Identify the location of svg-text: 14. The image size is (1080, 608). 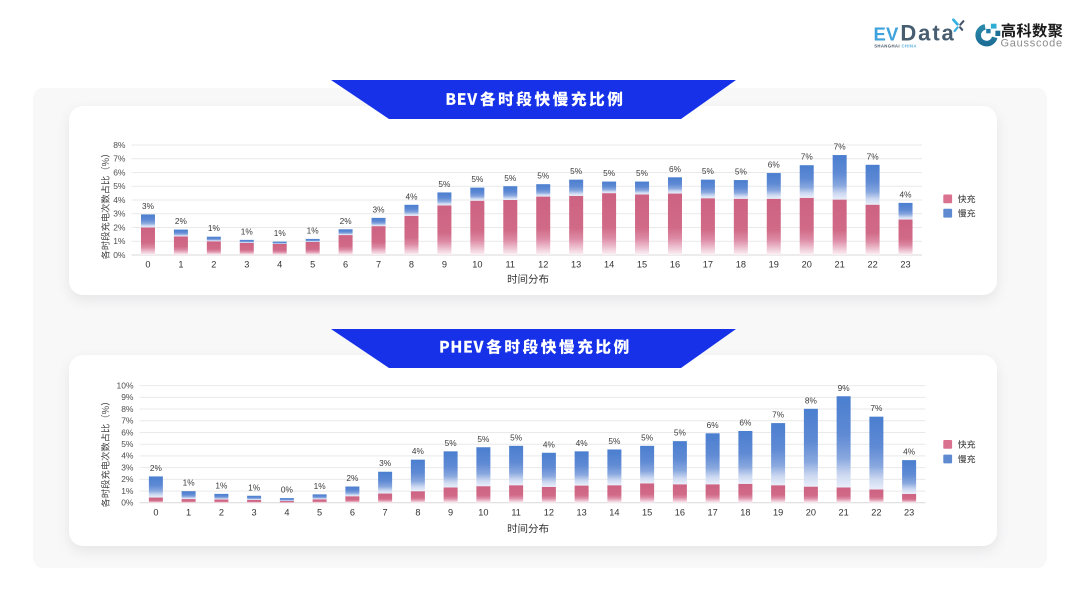
(614, 512).